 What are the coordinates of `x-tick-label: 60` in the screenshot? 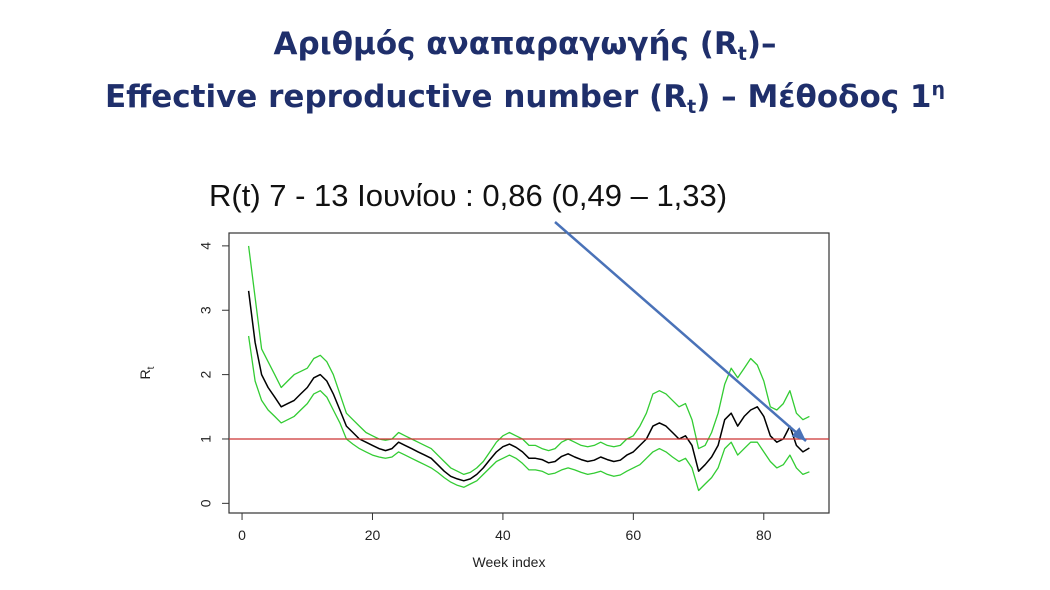 It's located at (634, 535).